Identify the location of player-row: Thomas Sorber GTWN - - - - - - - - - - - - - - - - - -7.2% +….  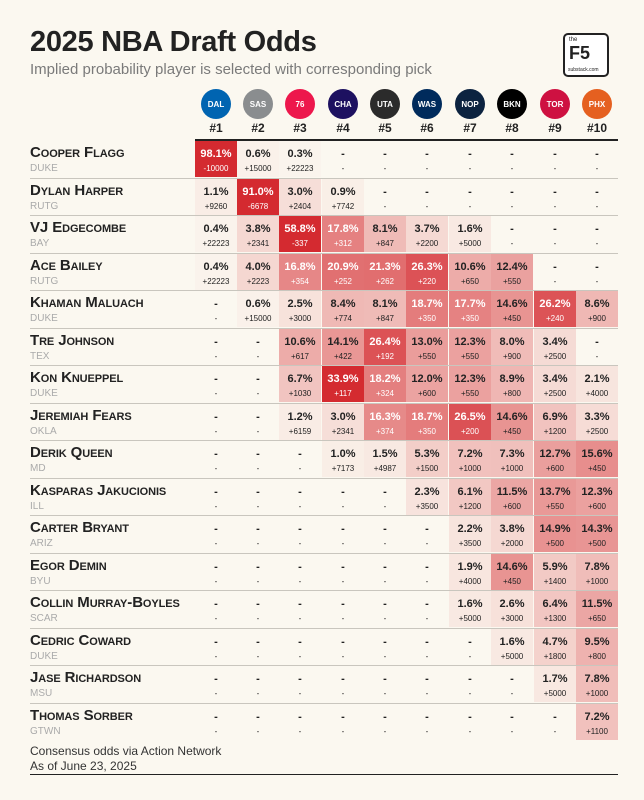
(322, 721).